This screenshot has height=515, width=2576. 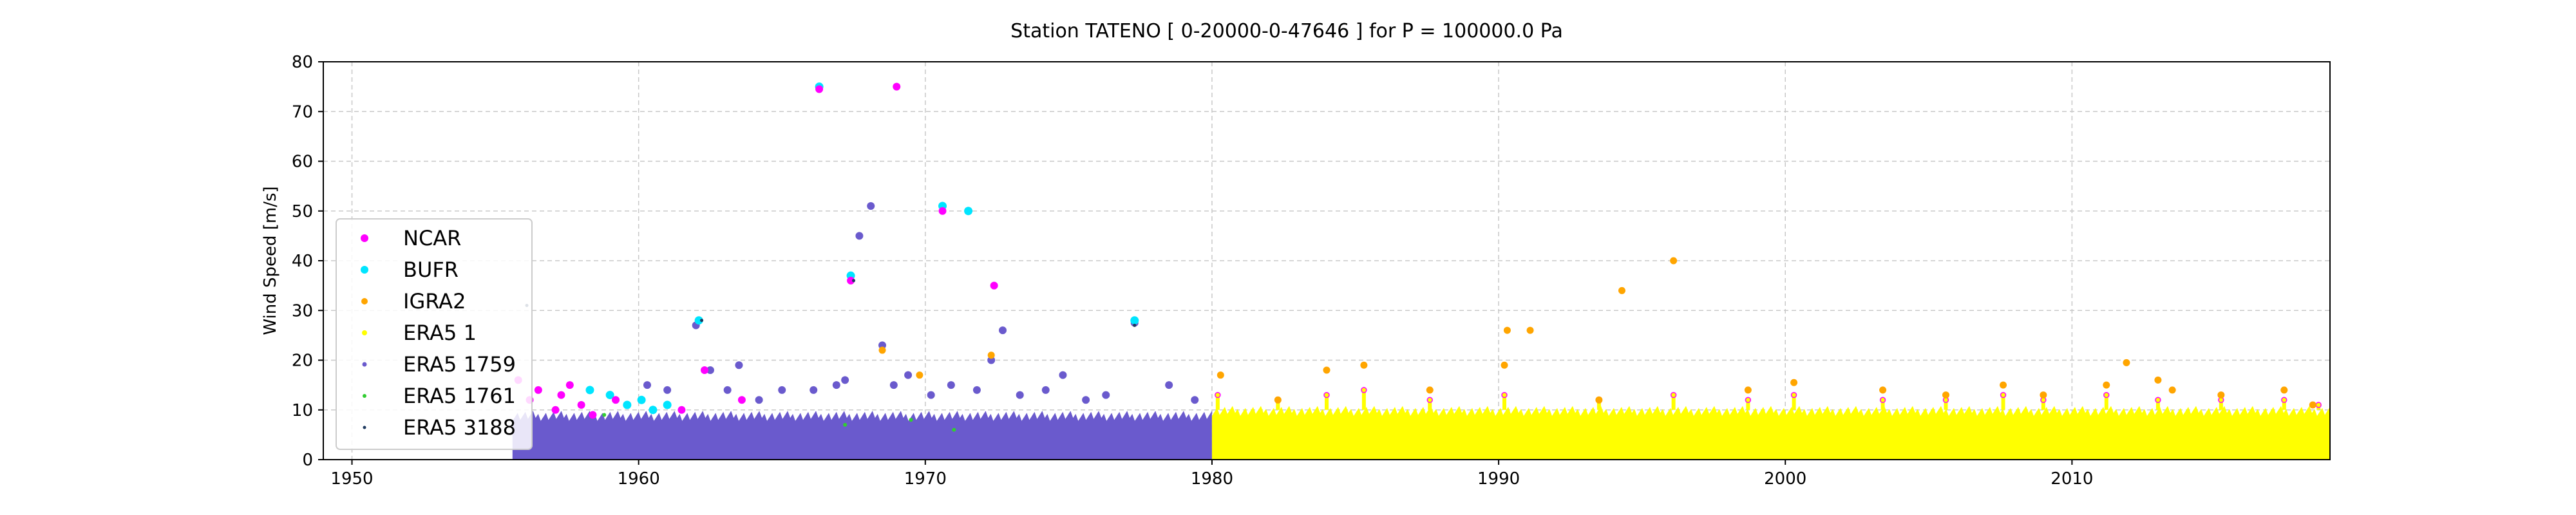 What do you see at coordinates (302, 261) in the screenshot?
I see `y-tick-label: 40` at bounding box center [302, 261].